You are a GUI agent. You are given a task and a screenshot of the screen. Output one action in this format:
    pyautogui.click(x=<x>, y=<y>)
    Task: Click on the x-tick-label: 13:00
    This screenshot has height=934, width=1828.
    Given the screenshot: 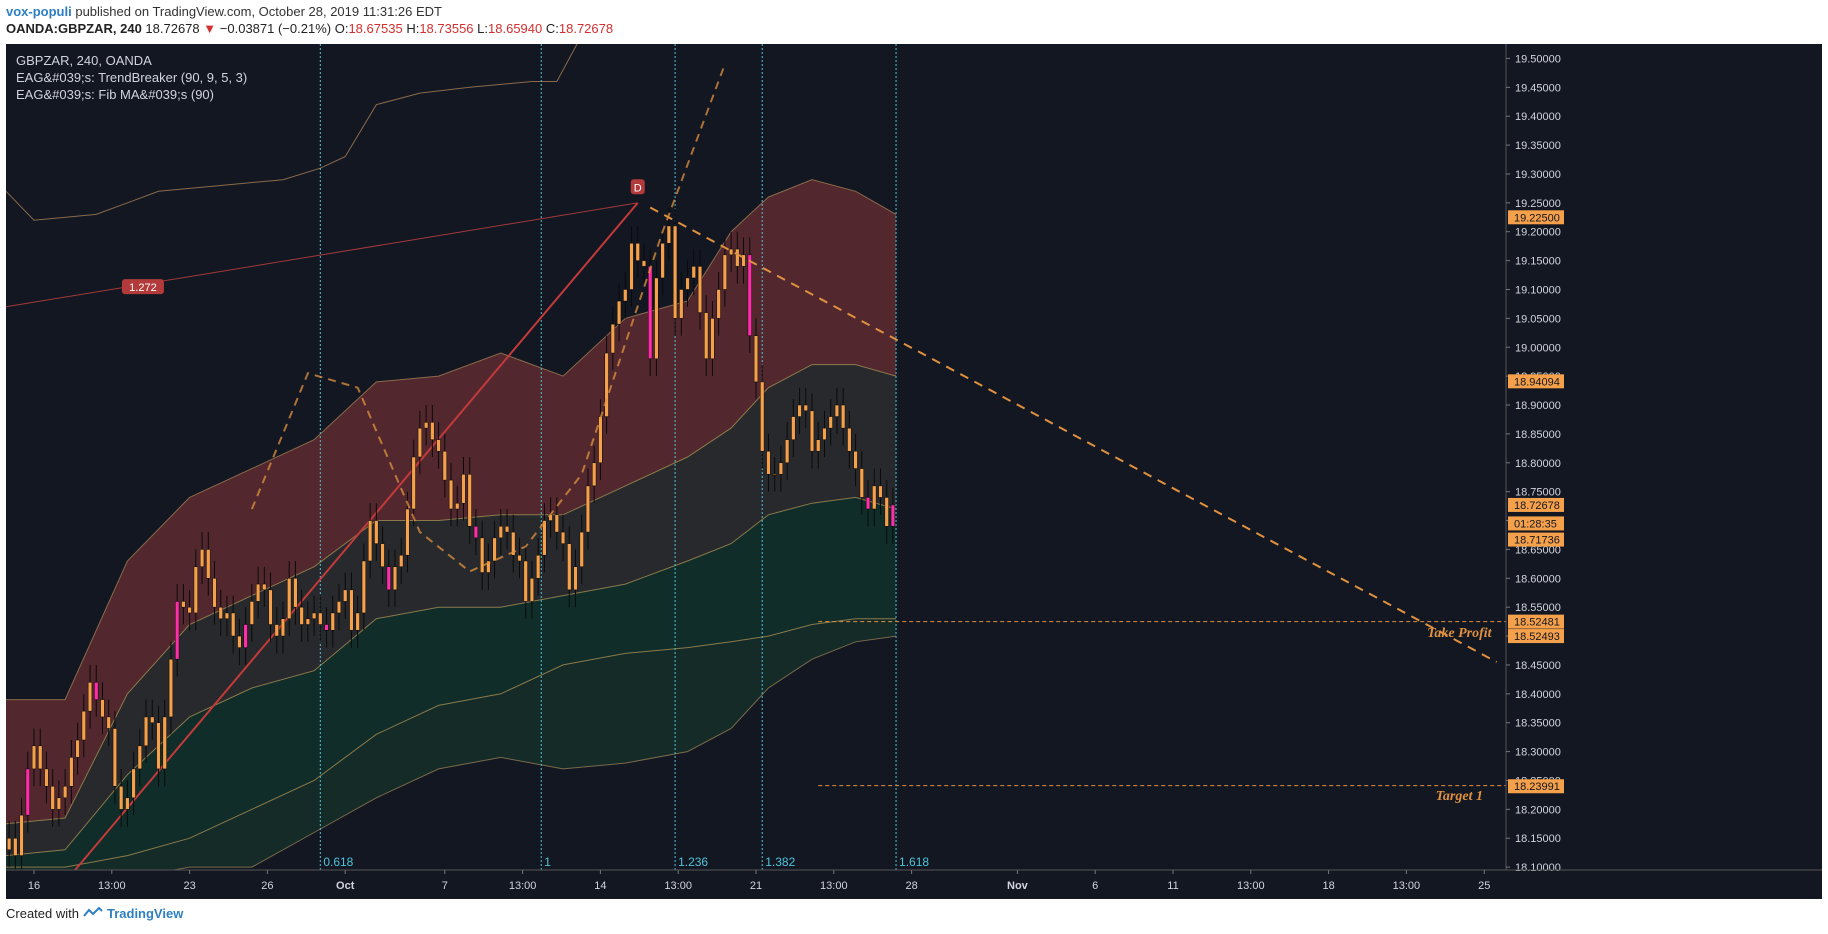 What is the action you would take?
    pyautogui.click(x=112, y=886)
    